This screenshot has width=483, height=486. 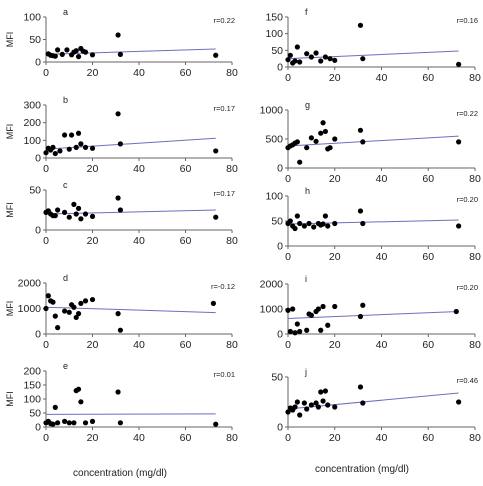 What do you see at coordinates (232, 241) in the screenshot?
I see `x-tick-label-c-4: 80` at bounding box center [232, 241].